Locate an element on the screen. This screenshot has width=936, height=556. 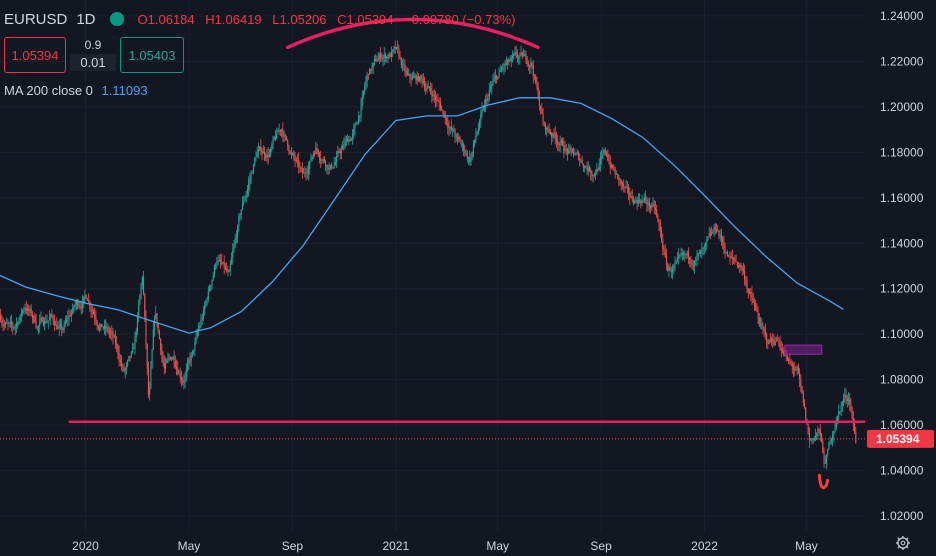
y-tick-label: 1.02000 is located at coordinates (902, 516).